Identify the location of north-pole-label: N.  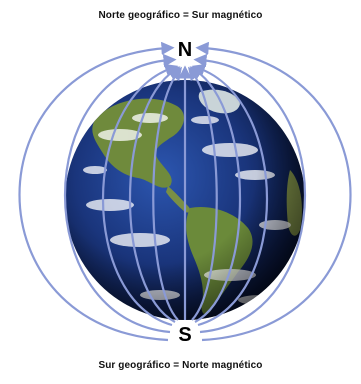
(185, 50).